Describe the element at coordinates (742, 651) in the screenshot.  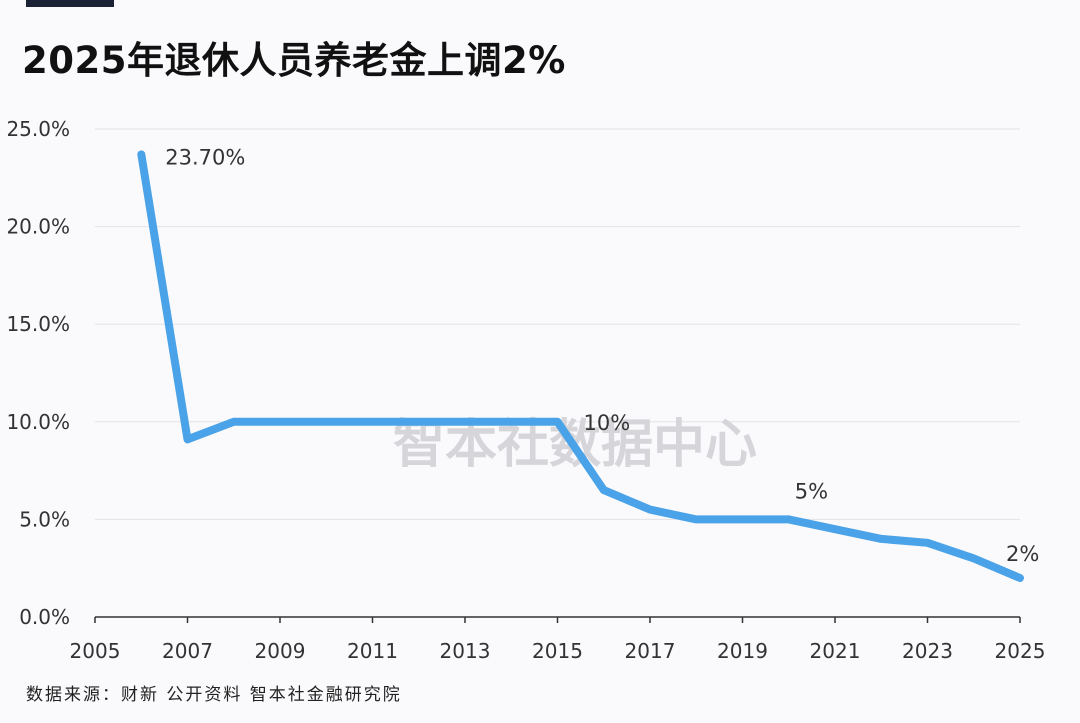
I see `x-tick-label: 2019` at that location.